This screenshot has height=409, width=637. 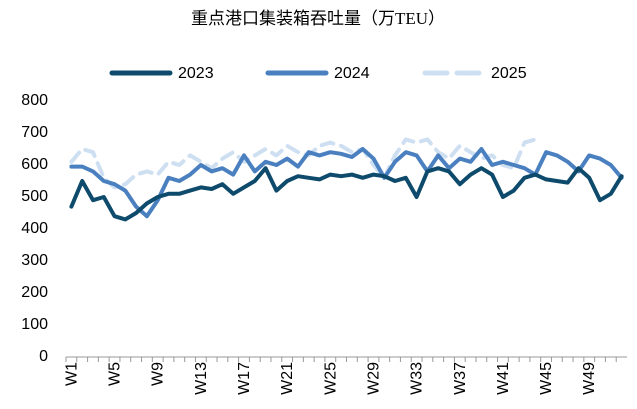 What do you see at coordinates (352, 73) in the screenshot?
I see `legend-label: 2024` at bounding box center [352, 73].